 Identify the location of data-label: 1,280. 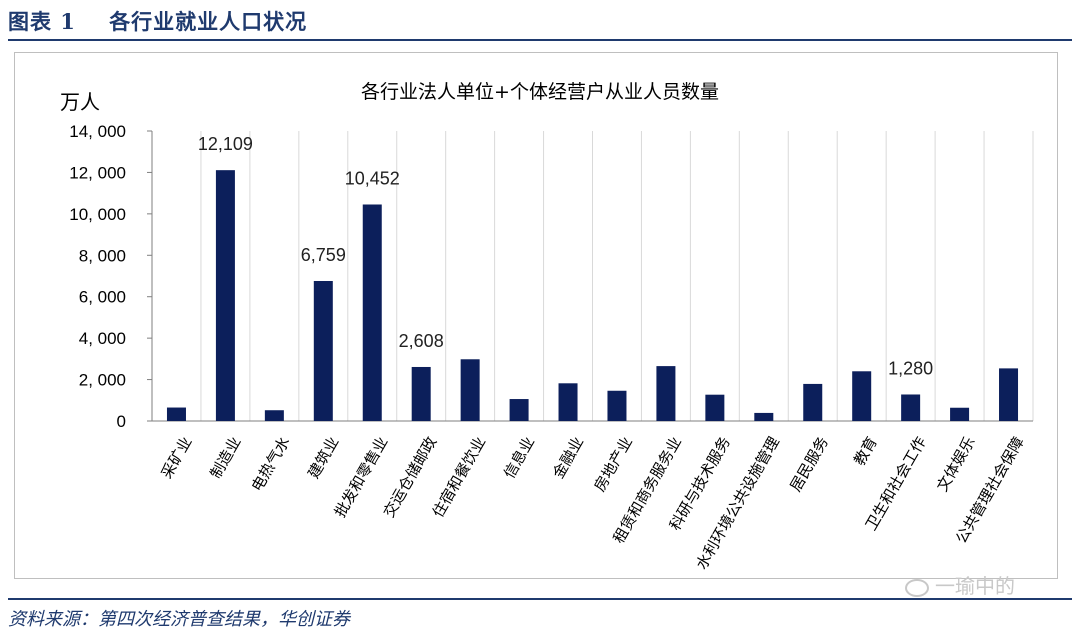
(910, 368).